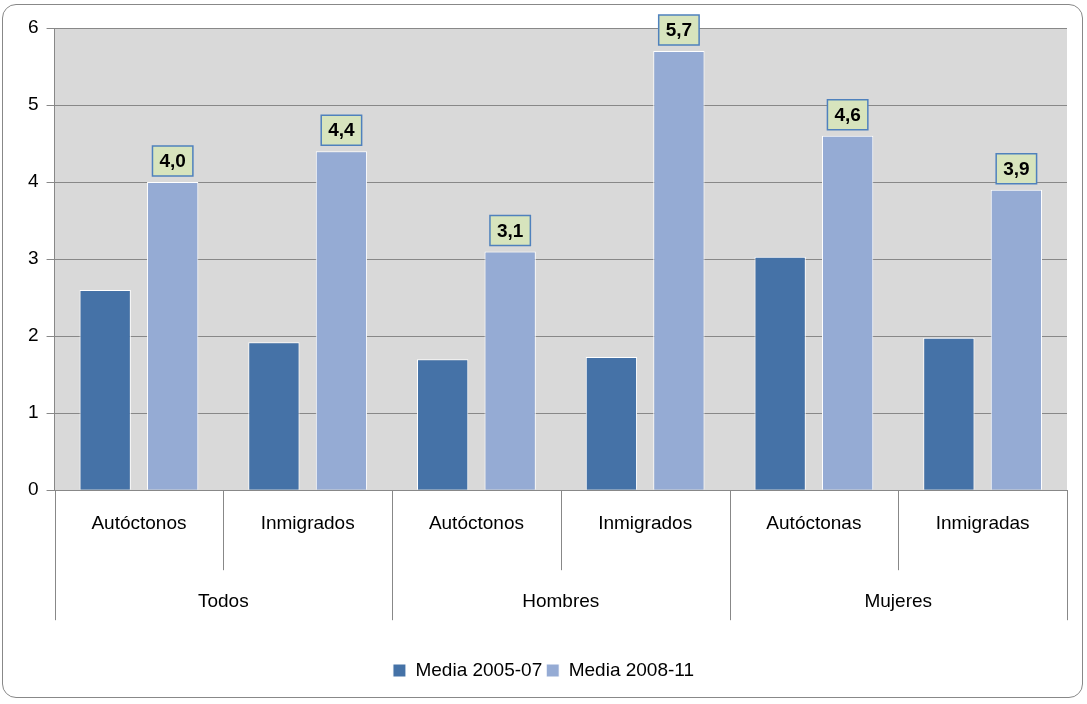  I want to click on data-label: 4,6, so click(847, 115).